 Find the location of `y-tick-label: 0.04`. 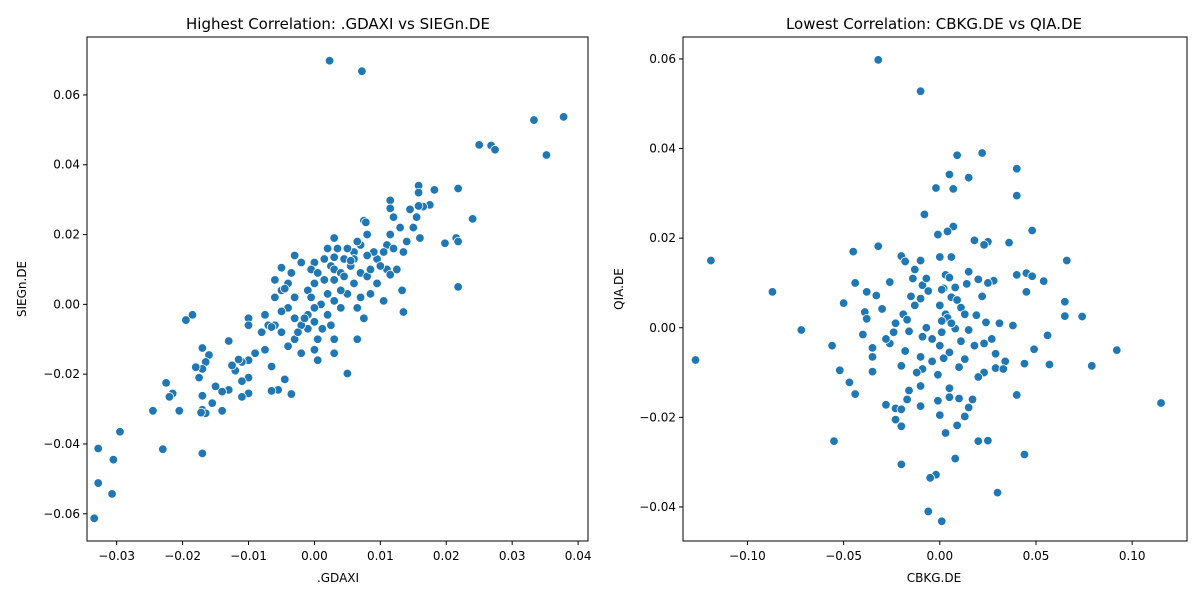

y-tick-label: 0.04 is located at coordinates (662, 149).